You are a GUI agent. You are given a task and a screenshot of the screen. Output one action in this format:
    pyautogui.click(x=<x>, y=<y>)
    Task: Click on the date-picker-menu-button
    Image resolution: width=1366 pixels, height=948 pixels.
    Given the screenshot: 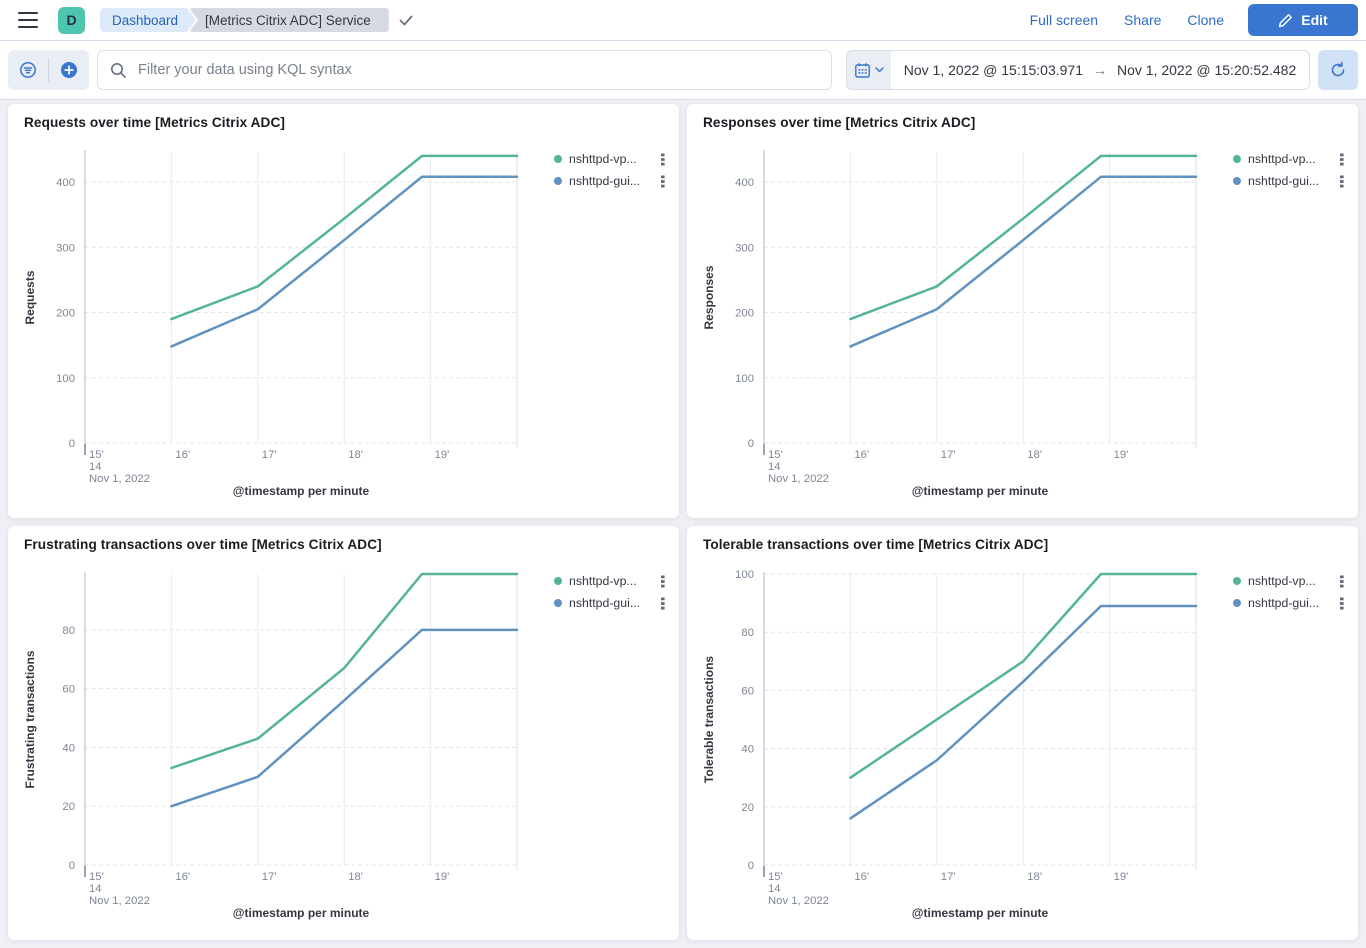 What is the action you would take?
    pyautogui.click(x=869, y=70)
    